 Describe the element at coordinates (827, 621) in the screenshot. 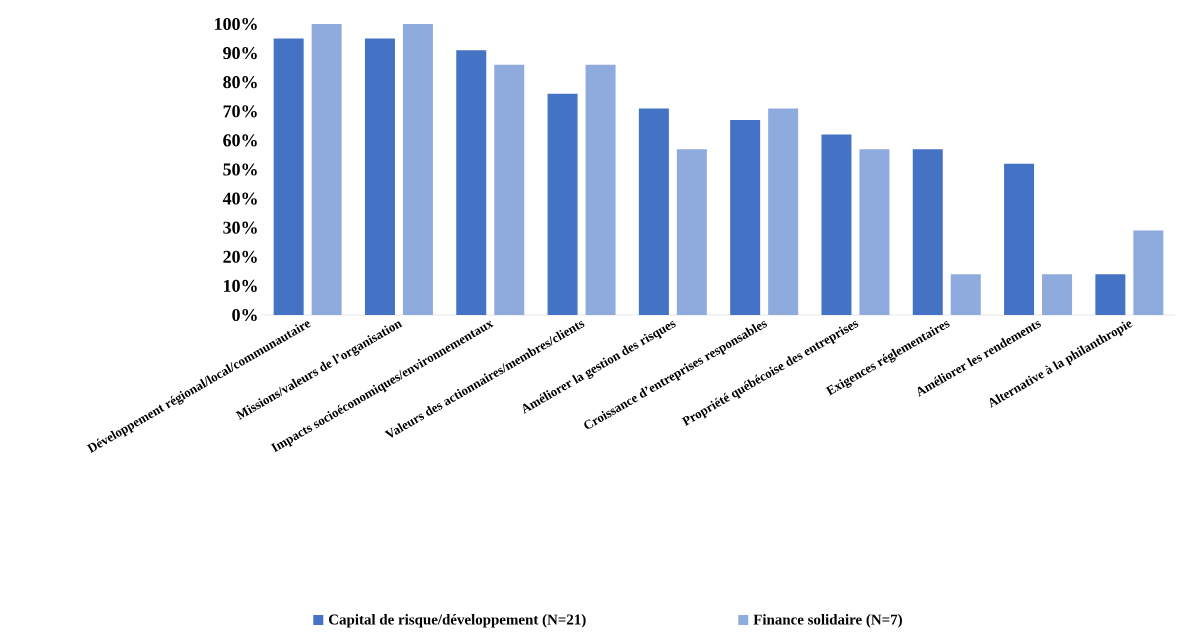

I see `legend-label: Finance solidaire (N=7)` at that location.